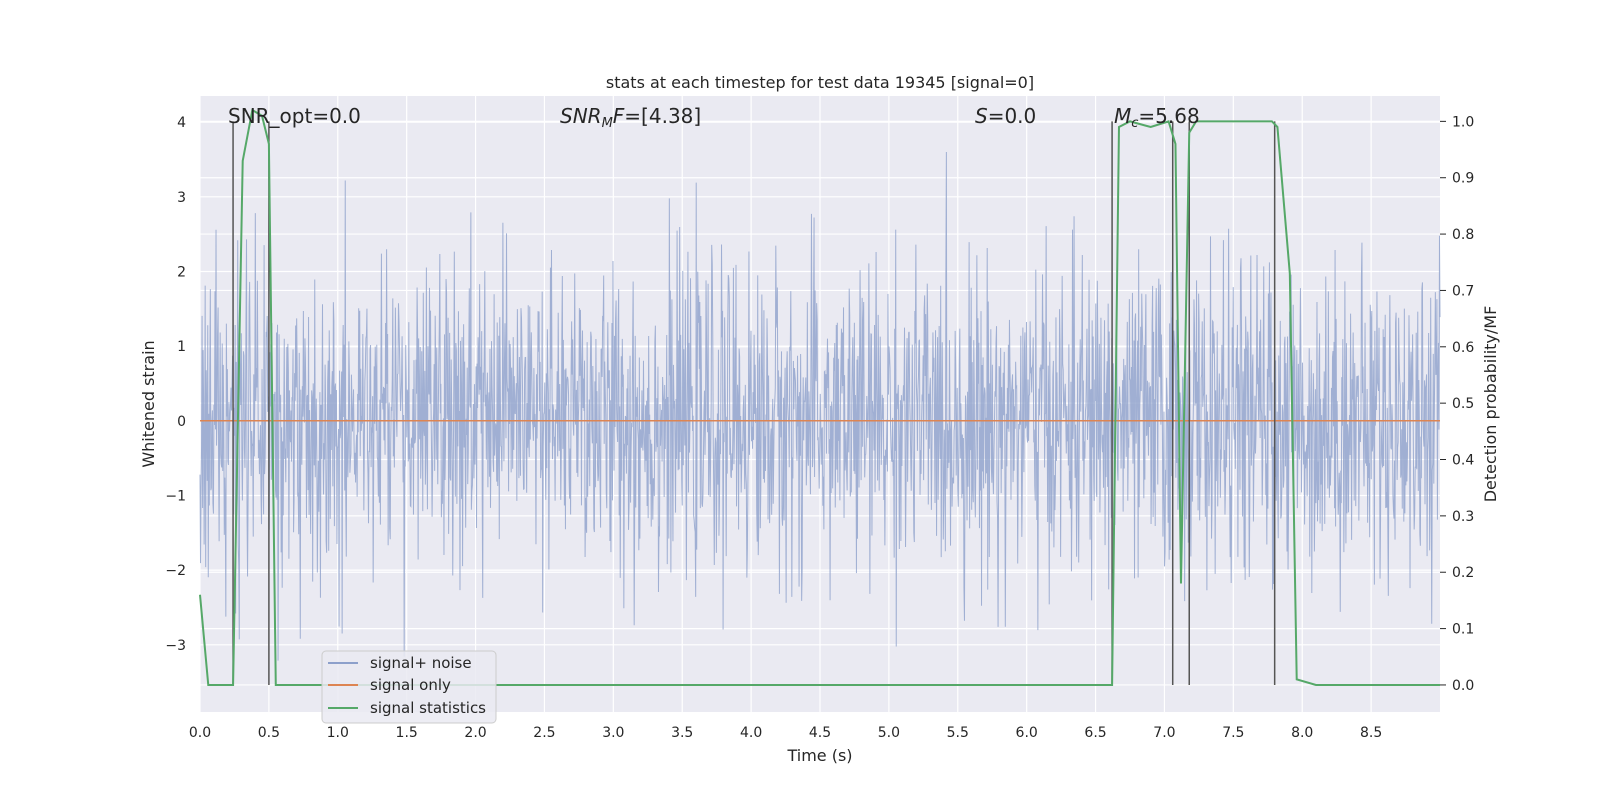  I want to click on y-tick-label: −1, so click(175, 496).